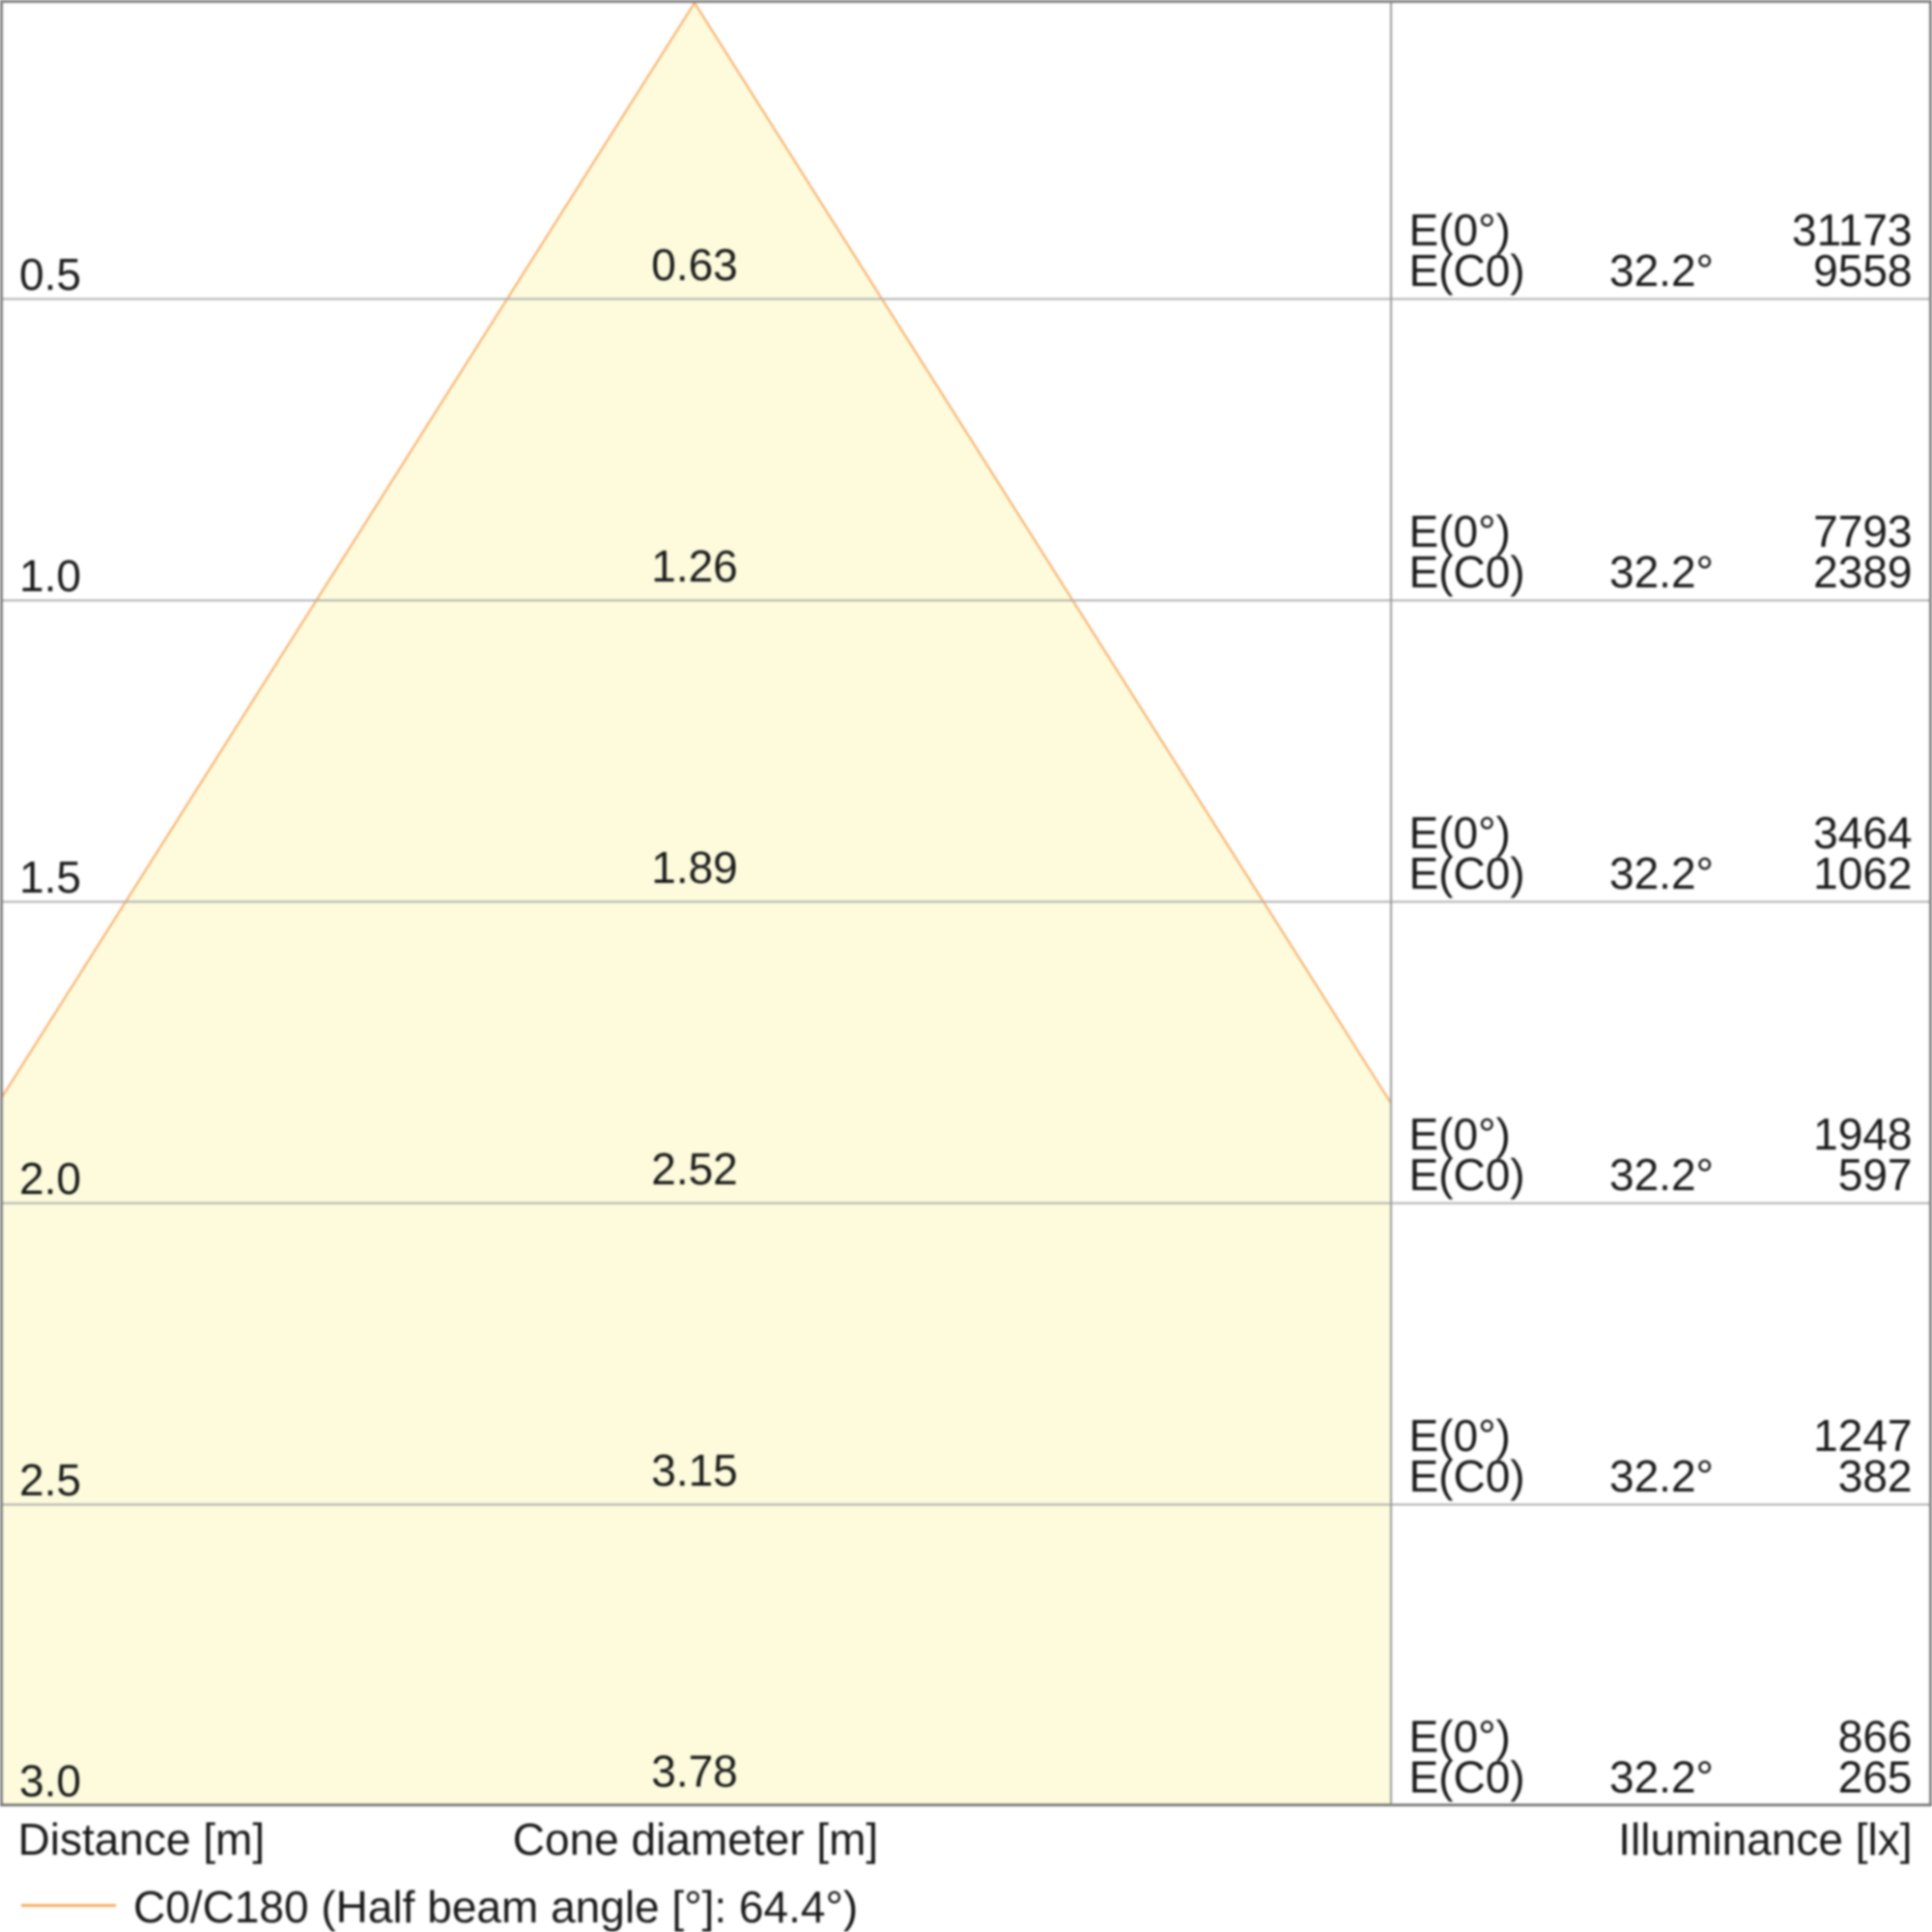 The width and height of the screenshot is (1932, 1932). I want to click on svg-text: 597, so click(1875, 1175).